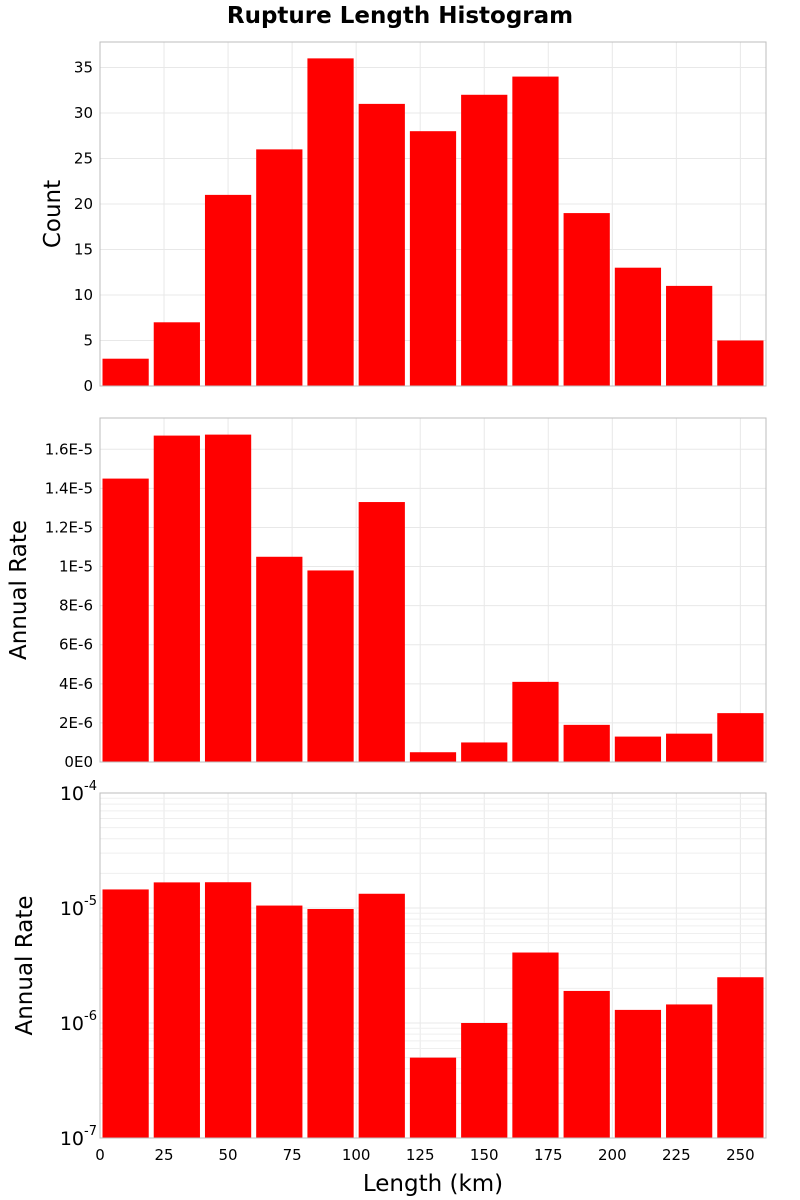 The width and height of the screenshot is (800, 1200). I want to click on y-tick-label: 5, so click(88, 340).